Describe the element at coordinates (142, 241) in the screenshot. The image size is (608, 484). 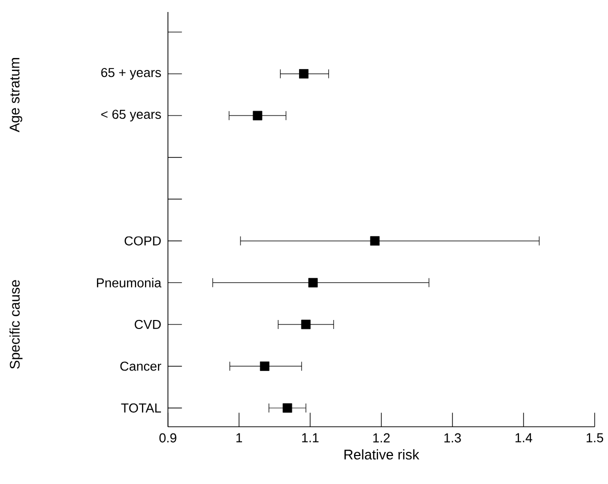
I see `y-tick-label: COPD` at that location.